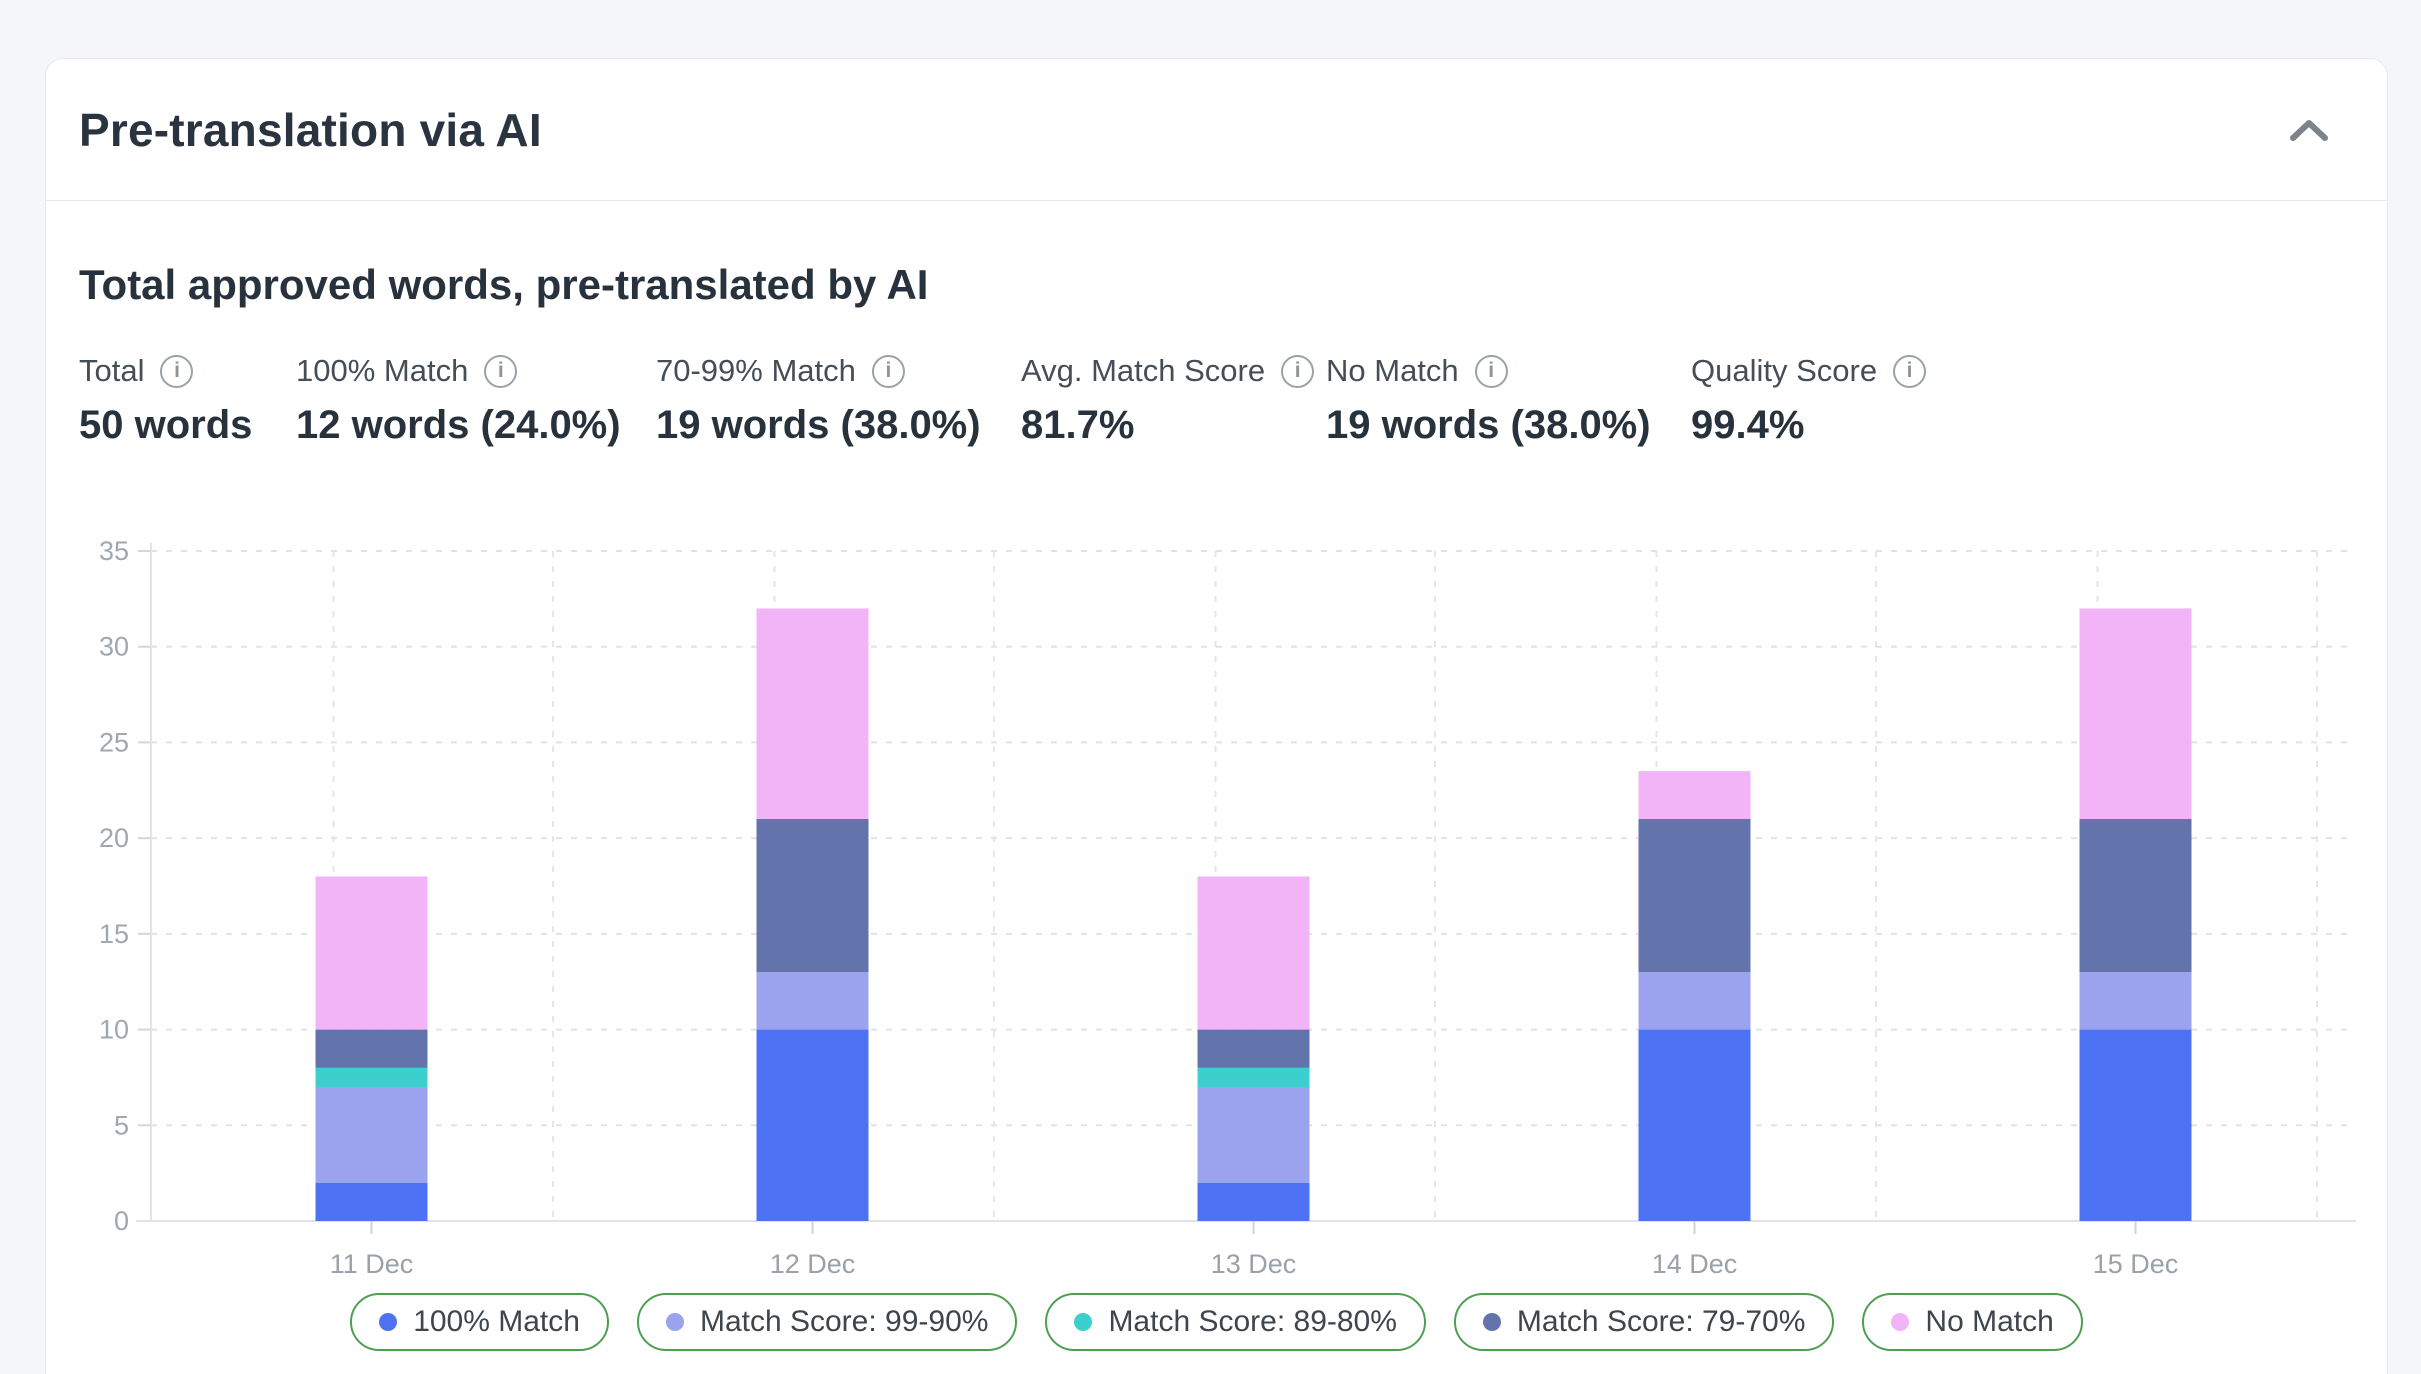  What do you see at coordinates (372, 1264) in the screenshot?
I see `x-tick-label: 11 Dec` at bounding box center [372, 1264].